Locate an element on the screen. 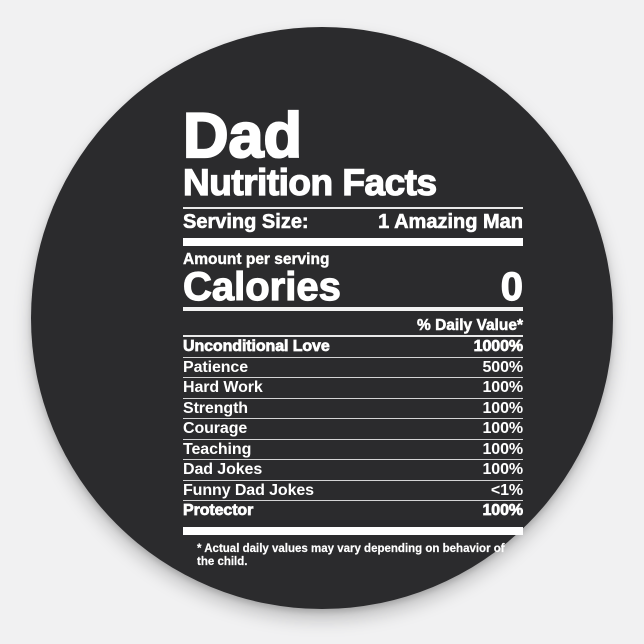 The image size is (644, 644). nutrient-name: Funny Dad Jokes is located at coordinates (248, 490).